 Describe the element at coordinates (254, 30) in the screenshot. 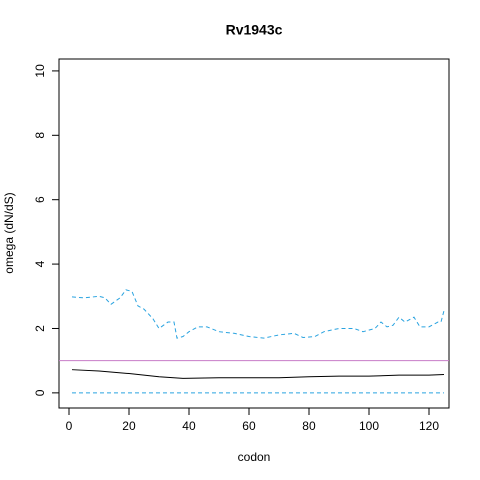

I see `chart-title: Rv1943c` at that location.